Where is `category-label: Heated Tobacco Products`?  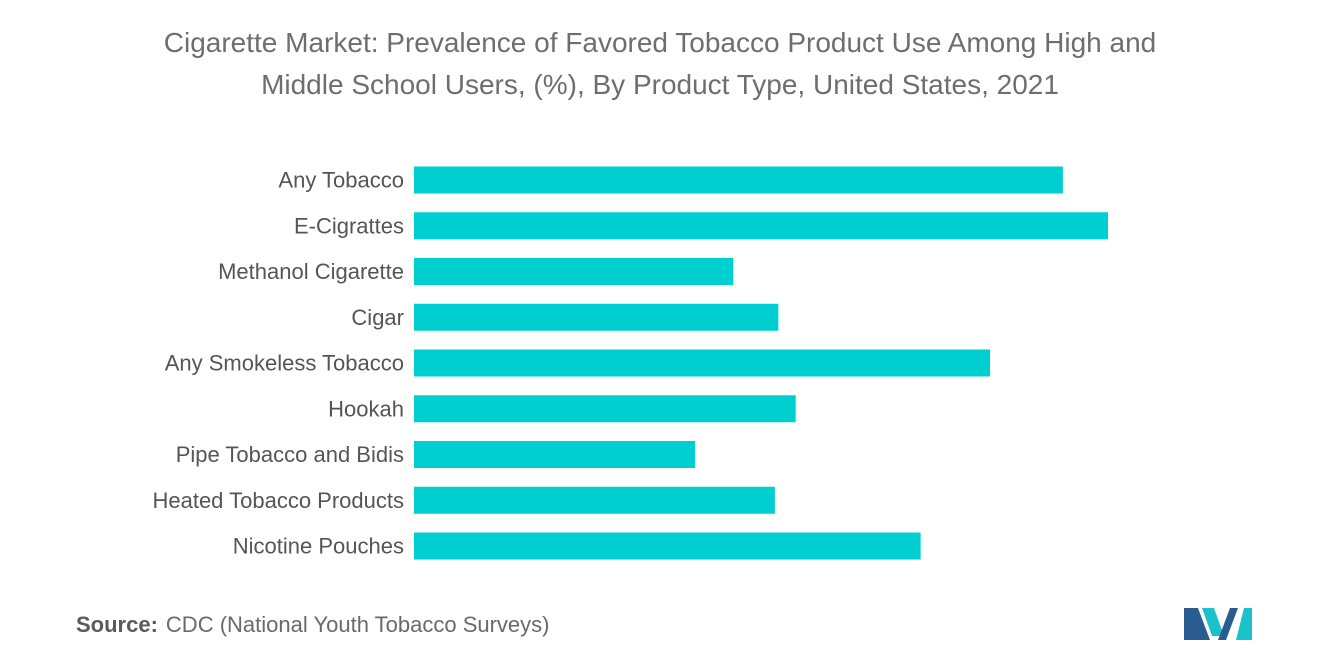
category-label: Heated Tobacco Products is located at coordinates (278, 500).